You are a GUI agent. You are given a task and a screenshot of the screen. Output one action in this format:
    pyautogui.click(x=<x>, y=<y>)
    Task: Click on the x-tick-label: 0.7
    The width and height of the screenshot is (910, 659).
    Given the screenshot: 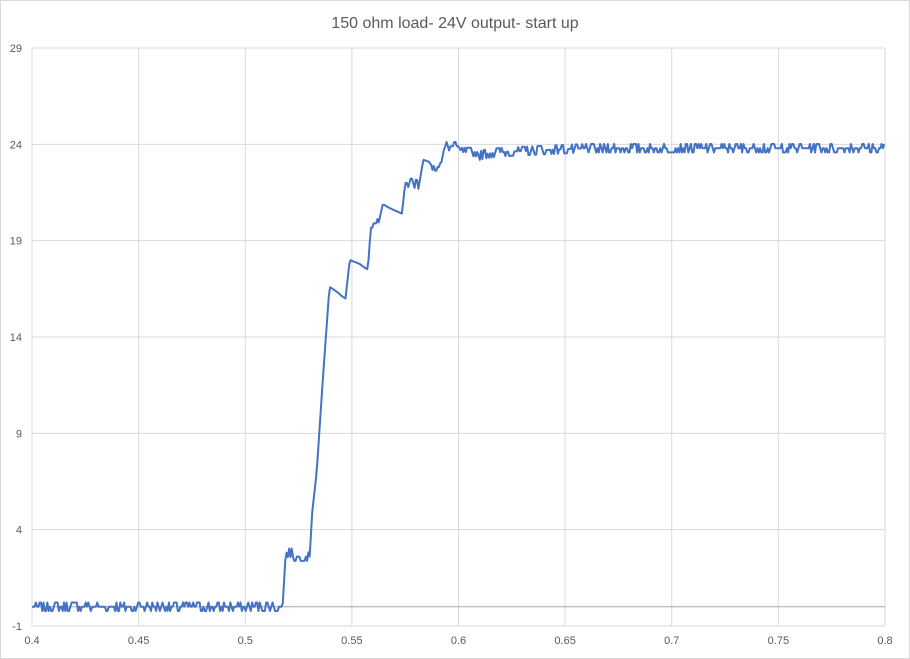 What is the action you would take?
    pyautogui.click(x=671, y=641)
    